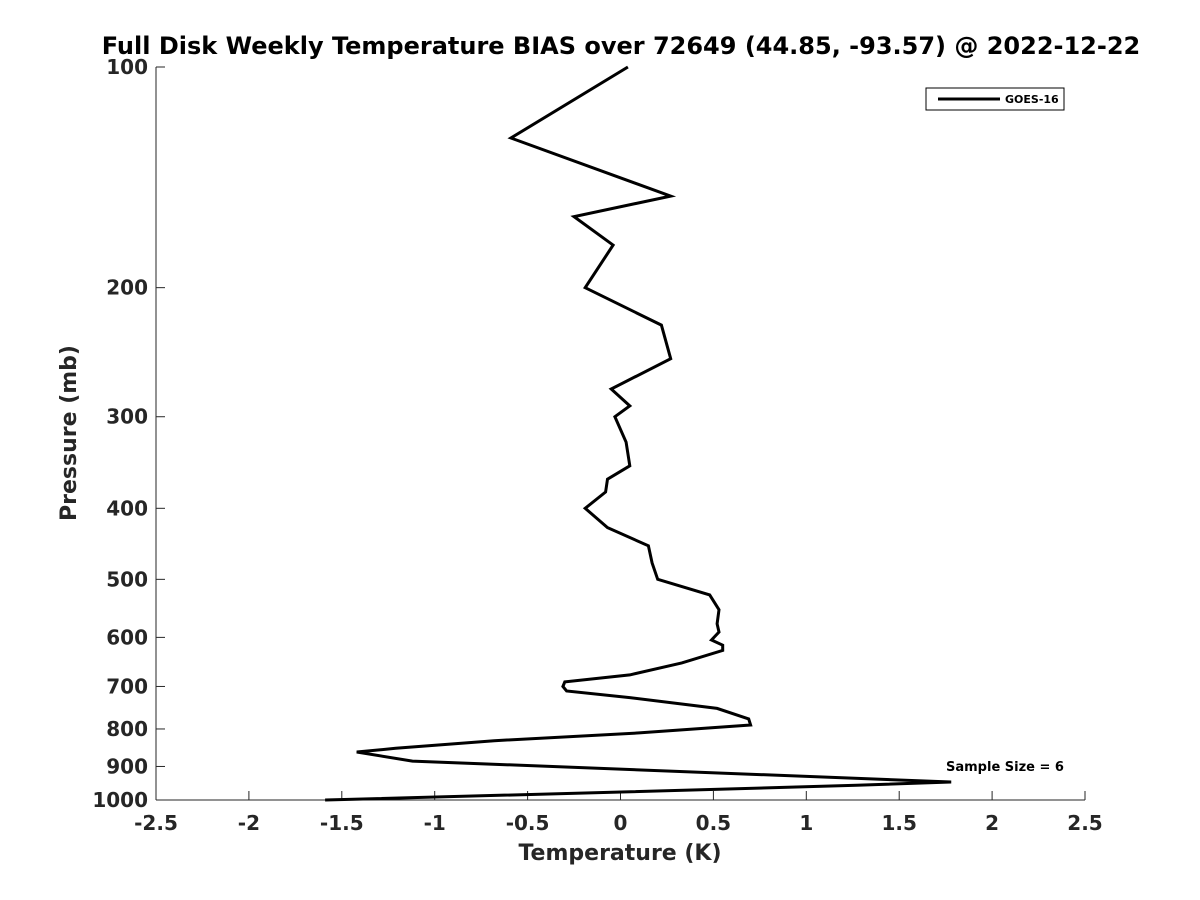  I want to click on legend: GOES-16, so click(995, 99).